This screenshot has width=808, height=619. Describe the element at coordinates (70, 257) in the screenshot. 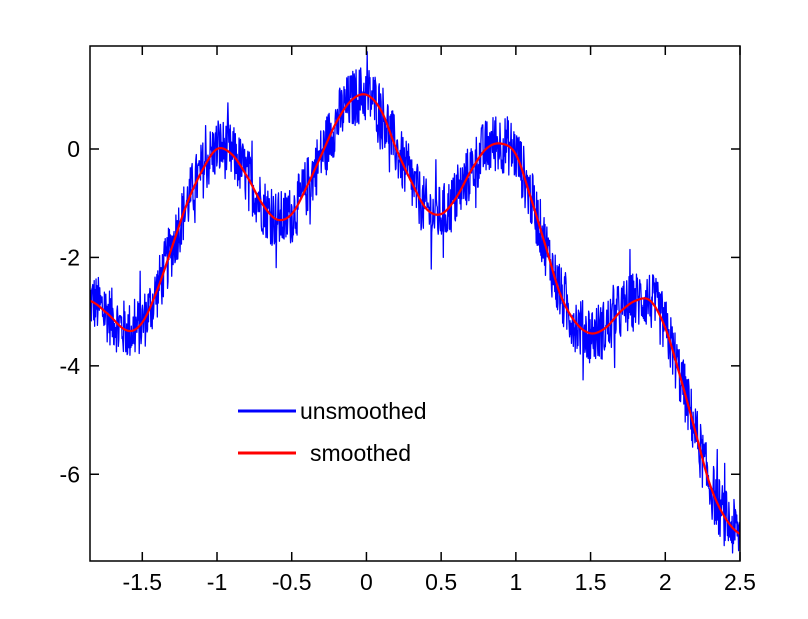

I see `y-tick-label: -2` at that location.